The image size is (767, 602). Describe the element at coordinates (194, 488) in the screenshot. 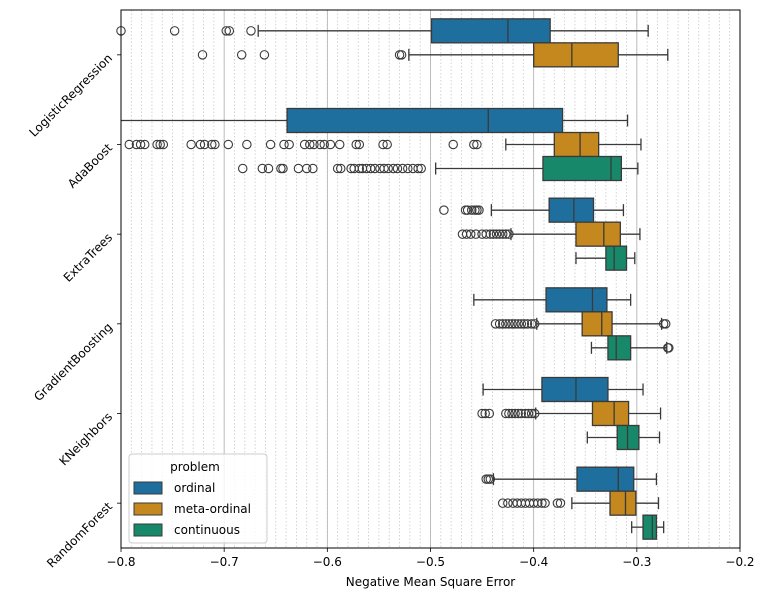

I see `legend-label: ordinal` at that location.